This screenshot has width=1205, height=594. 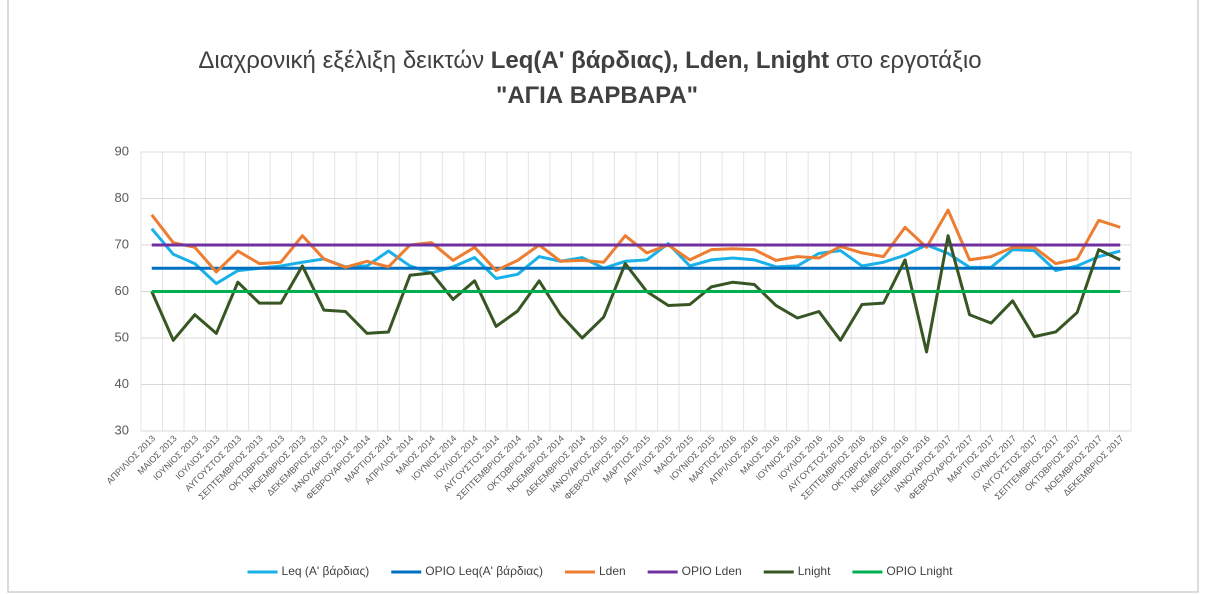 I want to click on title-part: στο εργοτάξιο, so click(x=909, y=60).